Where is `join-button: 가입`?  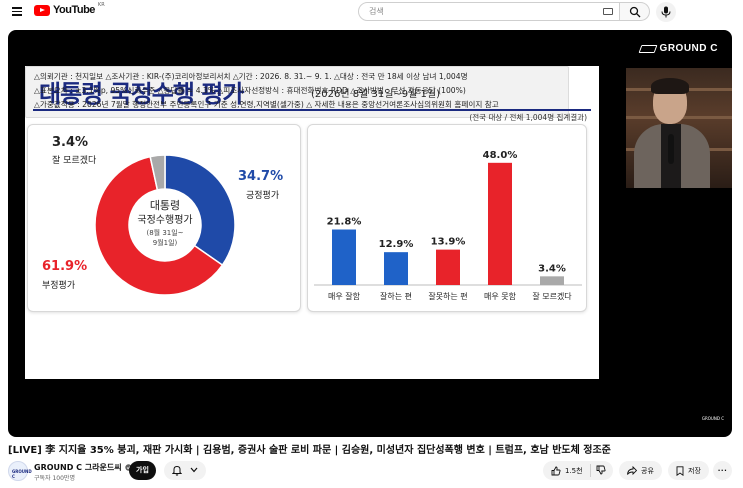
join-button: 가입 is located at coordinates (142, 470).